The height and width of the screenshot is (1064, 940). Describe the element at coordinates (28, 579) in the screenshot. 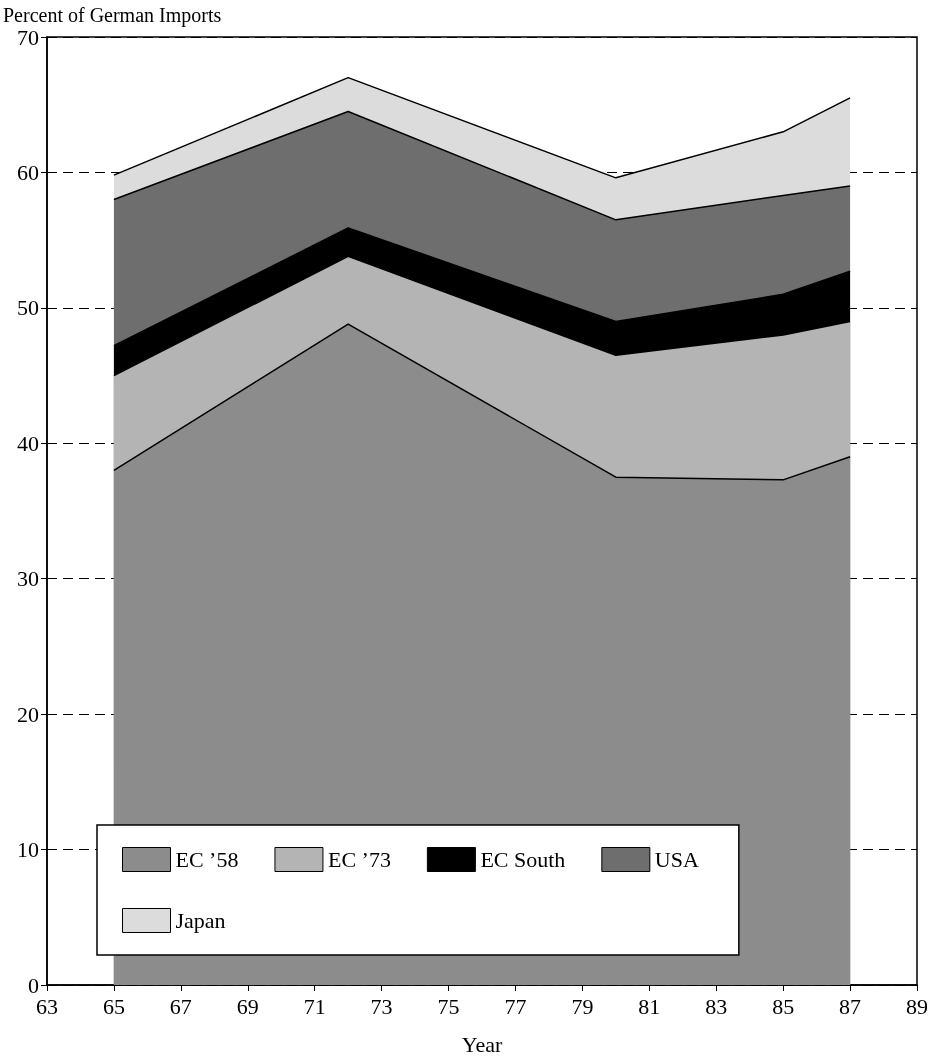

I see `y-tick-label: 30` at that location.